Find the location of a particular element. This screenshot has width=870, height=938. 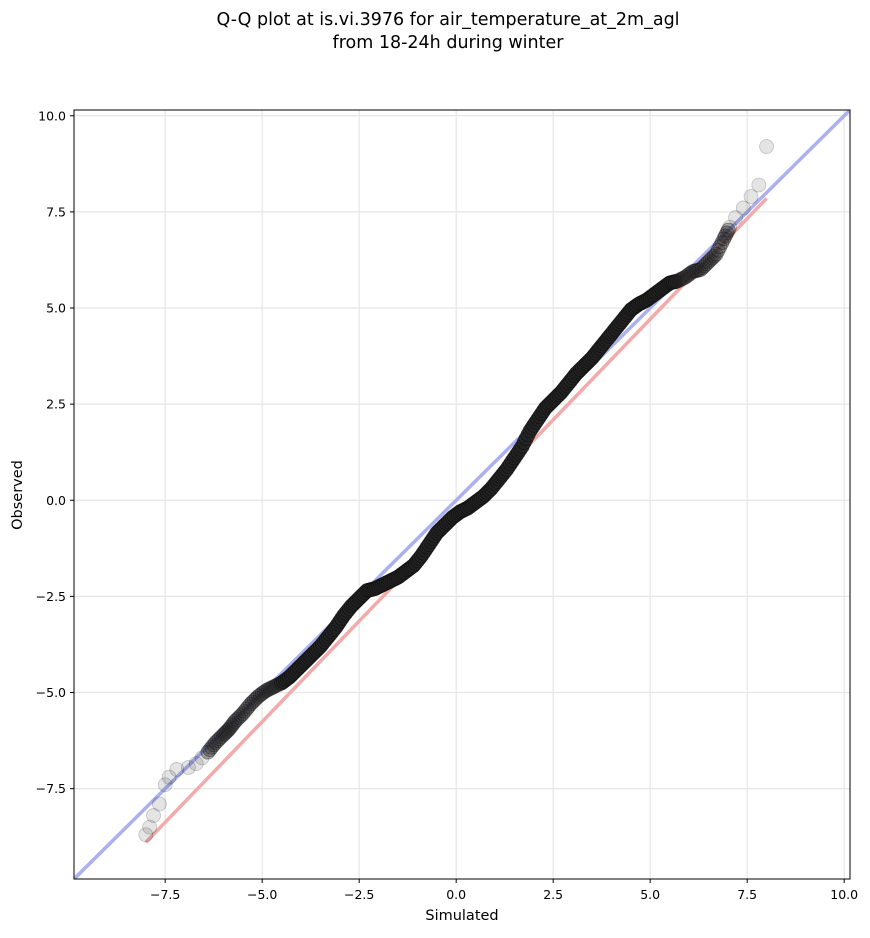

x-tick-label: −2.5 is located at coordinates (359, 894).